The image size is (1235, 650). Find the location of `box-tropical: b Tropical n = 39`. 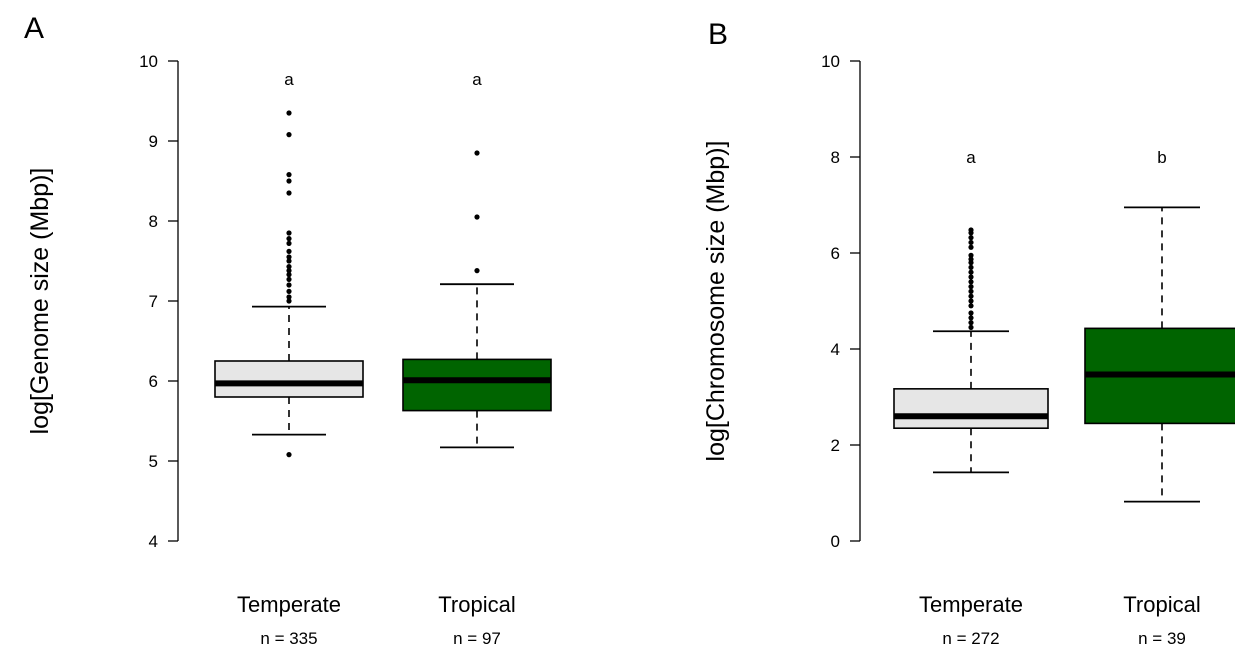

box-tropical: b Tropical n = 39 is located at coordinates (1159, 398).